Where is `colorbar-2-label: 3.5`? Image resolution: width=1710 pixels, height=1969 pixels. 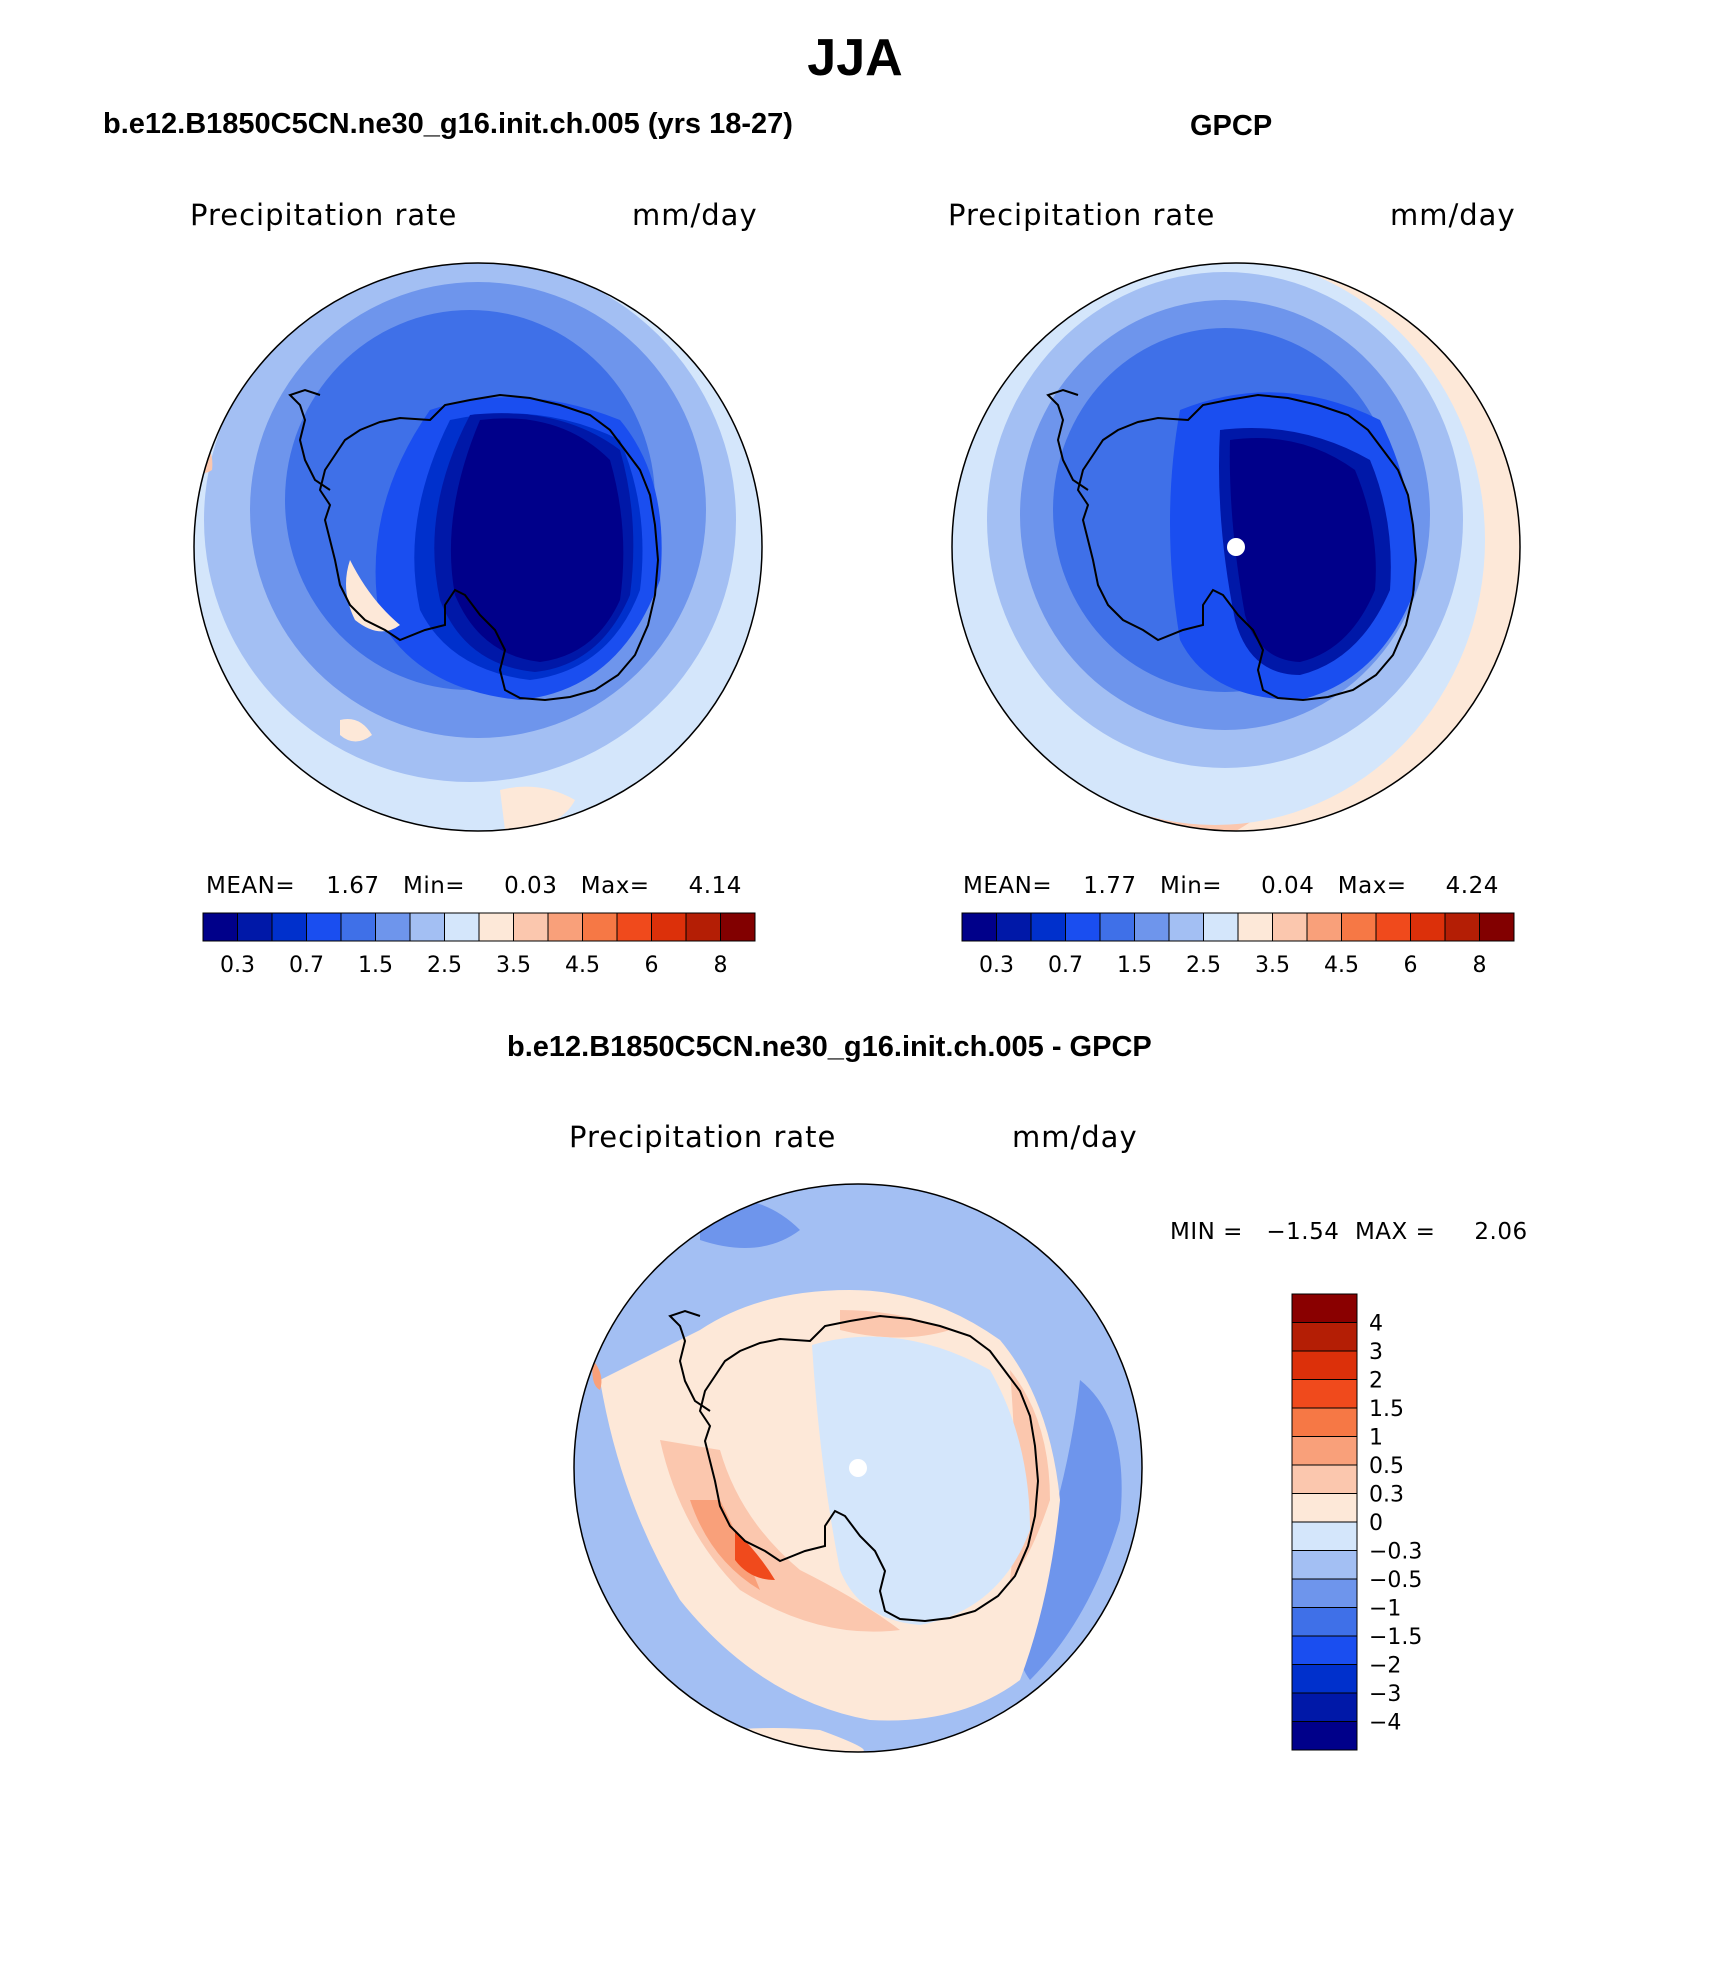 colorbar-2-label: 3.5 is located at coordinates (1272, 965).